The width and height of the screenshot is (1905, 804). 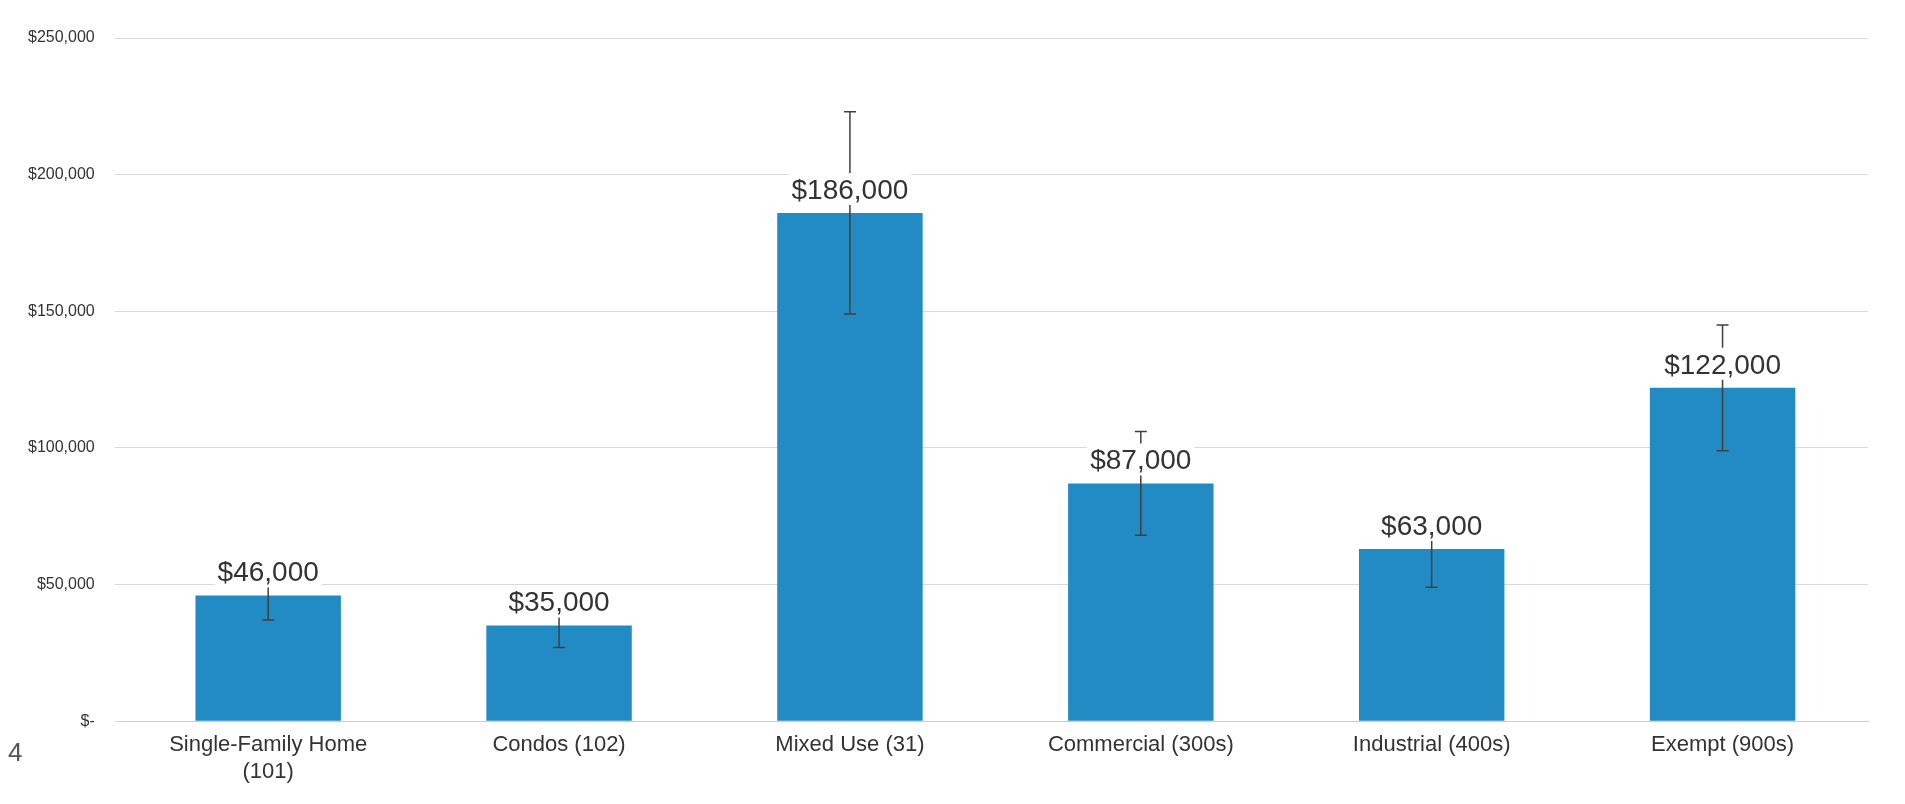 I want to click on x-tick-label: Condos (102), so click(x=559, y=744).